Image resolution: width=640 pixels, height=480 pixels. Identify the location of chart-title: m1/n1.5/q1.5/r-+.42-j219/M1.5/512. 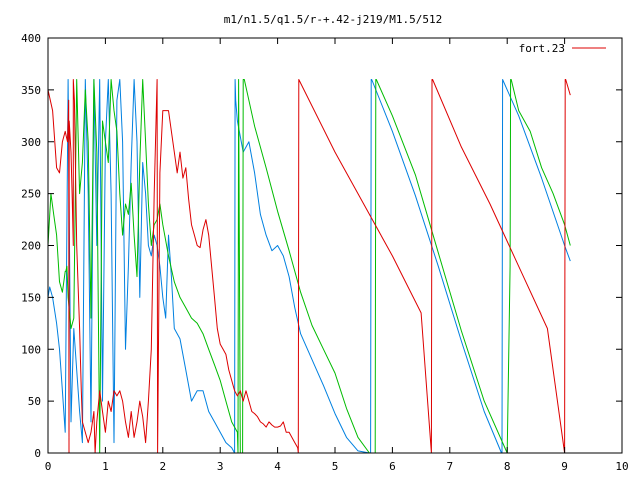
(333, 19).